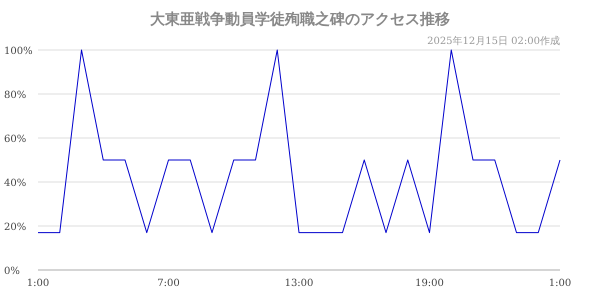 The height and width of the screenshot is (300, 600). Describe the element at coordinates (429, 283) in the screenshot. I see `x-tick-label: 19:00` at that location.